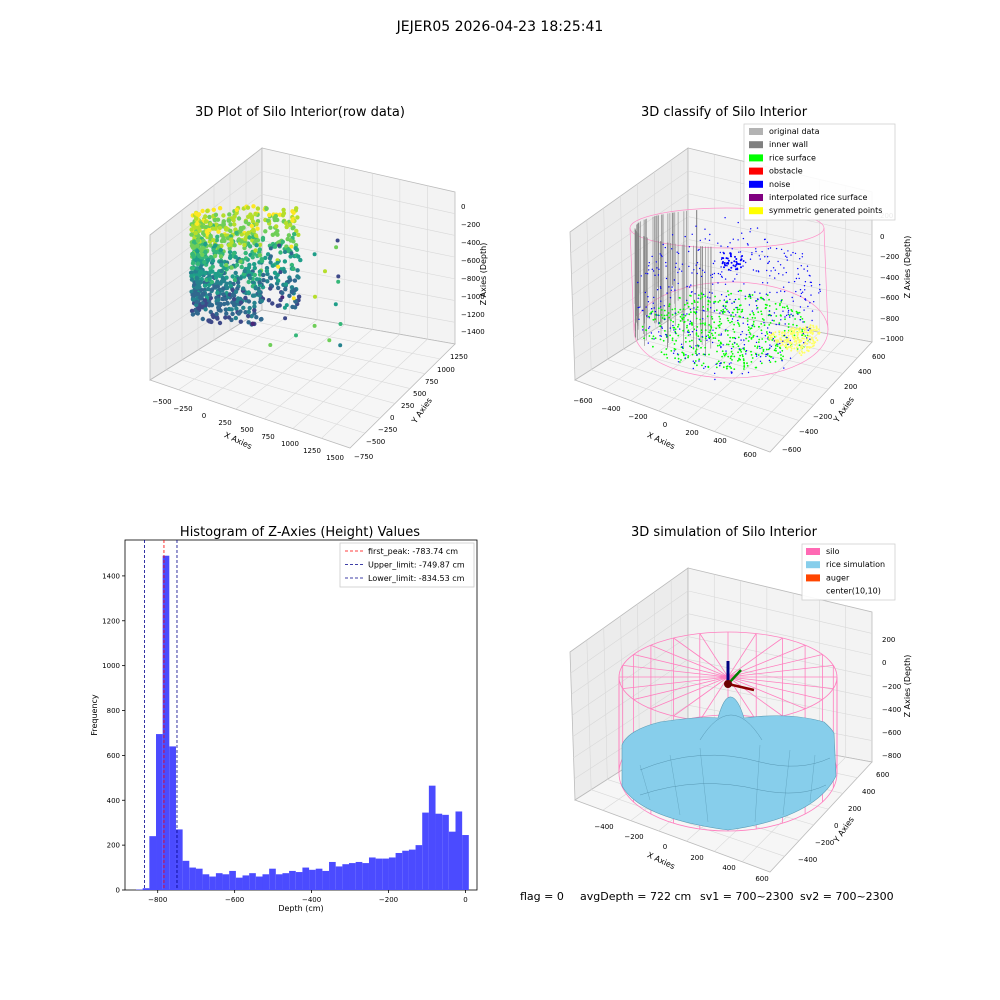 The image size is (1000, 1000). Describe the element at coordinates (838, 577) in the screenshot. I see `legend-label: auger` at that location.